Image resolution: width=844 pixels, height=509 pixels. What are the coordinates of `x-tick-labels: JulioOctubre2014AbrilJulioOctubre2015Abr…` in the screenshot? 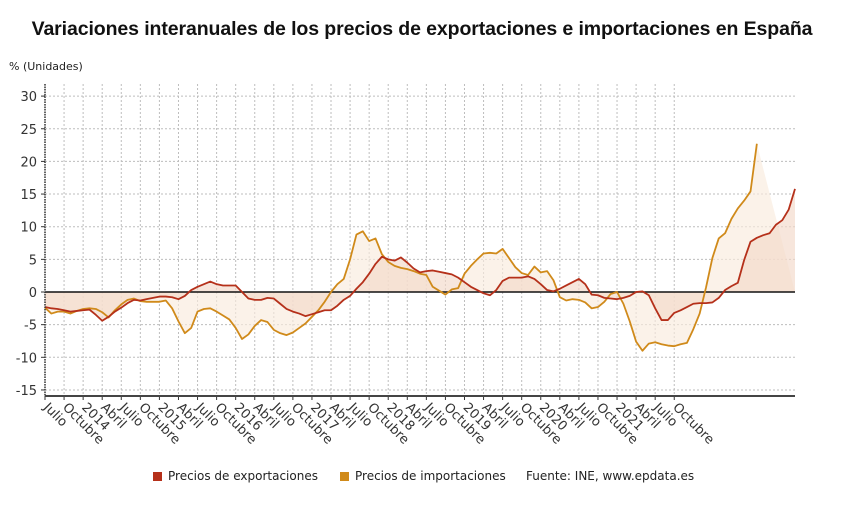 It's located at (377, 424).